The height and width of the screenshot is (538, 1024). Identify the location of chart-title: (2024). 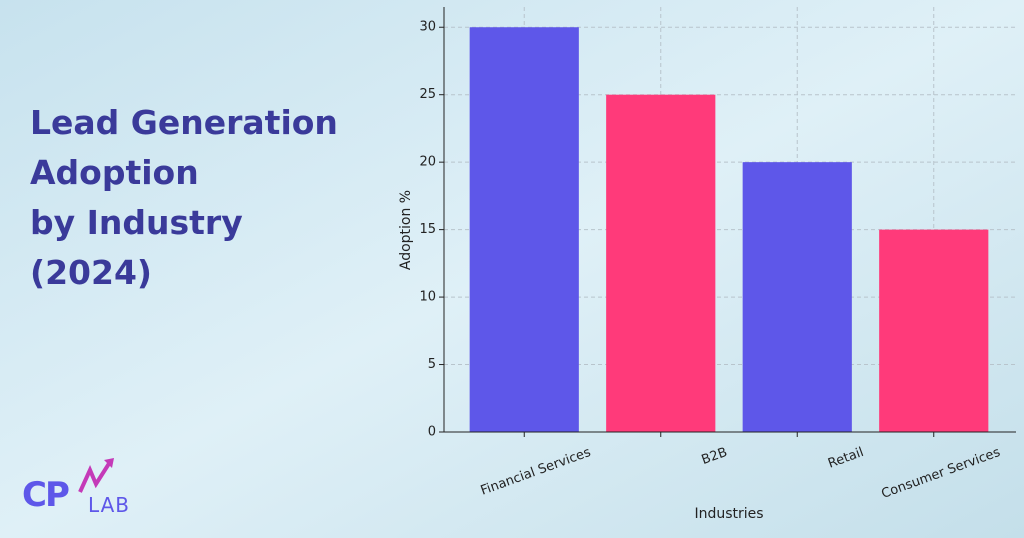
(91, 272).